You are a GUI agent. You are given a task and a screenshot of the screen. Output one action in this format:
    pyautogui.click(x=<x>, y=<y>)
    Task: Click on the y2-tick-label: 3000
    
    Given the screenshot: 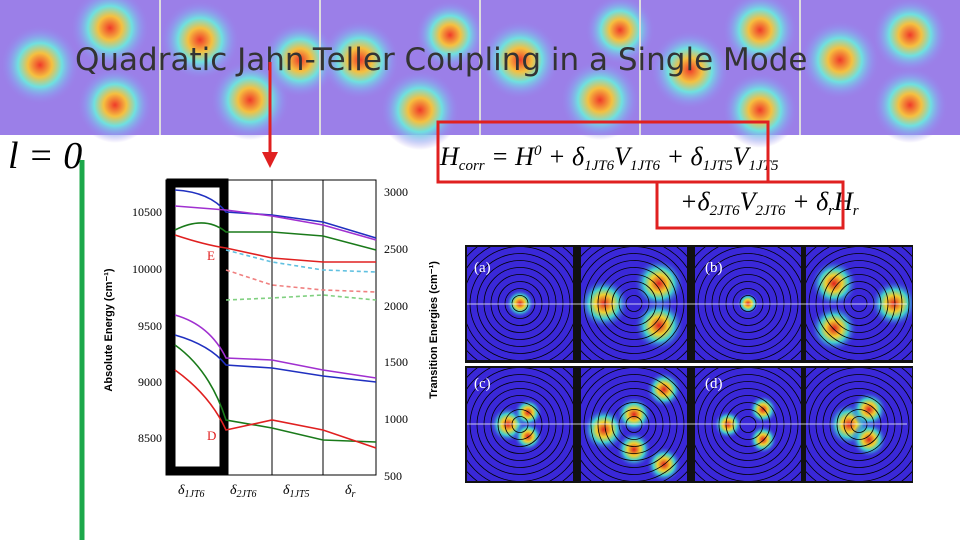 What is the action you would take?
    pyautogui.click(x=396, y=192)
    